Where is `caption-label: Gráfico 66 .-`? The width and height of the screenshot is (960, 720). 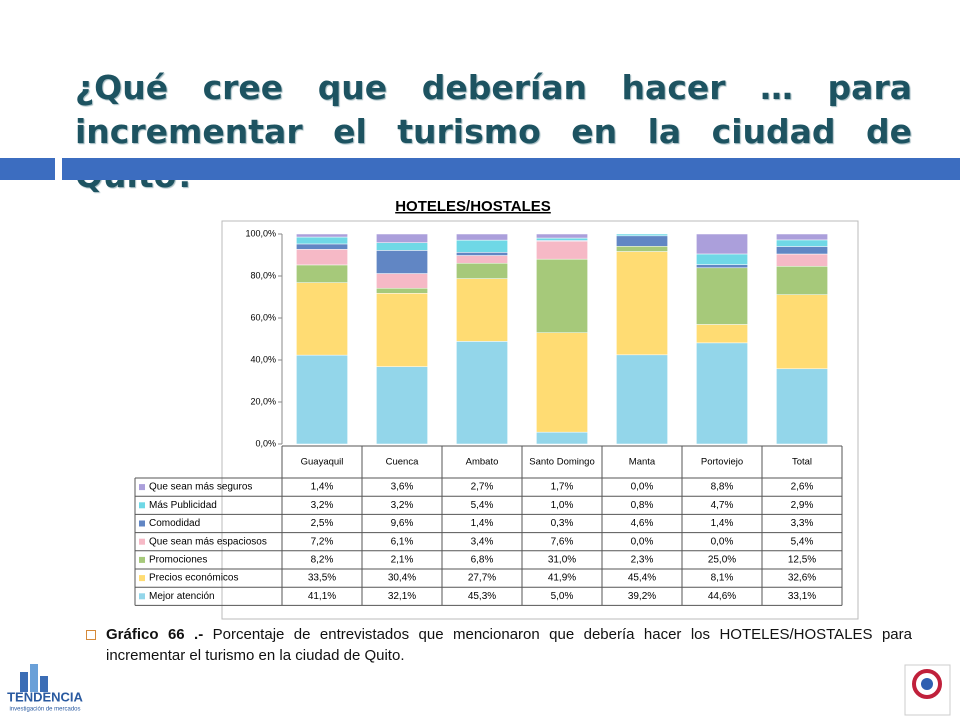 caption-label: Gráfico 66 .- is located at coordinates (155, 634).